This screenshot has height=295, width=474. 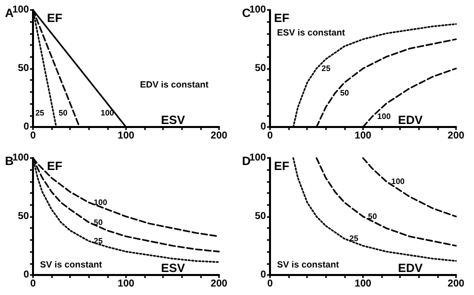 What do you see at coordinates (246, 13) in the screenshot?
I see `chart-title: C` at bounding box center [246, 13].